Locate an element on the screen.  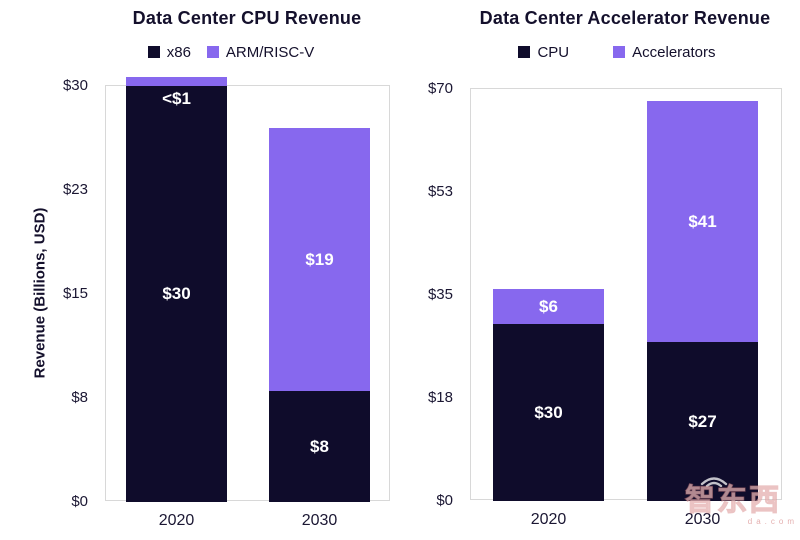
legend-label: ARM/RISC-V is located at coordinates (270, 52).